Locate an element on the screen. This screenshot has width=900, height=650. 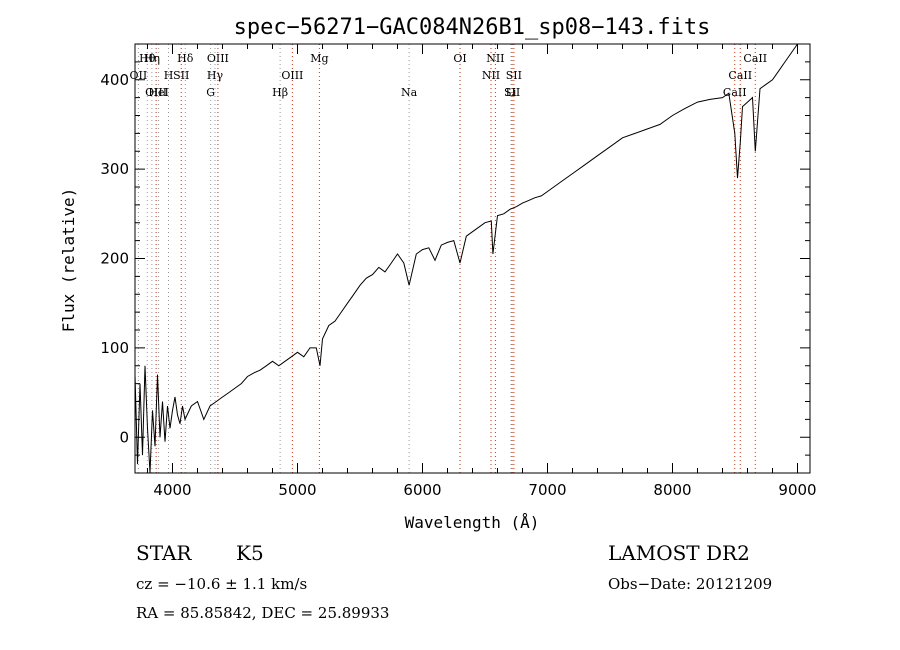
x-tick-label: 8000 is located at coordinates (672, 490).